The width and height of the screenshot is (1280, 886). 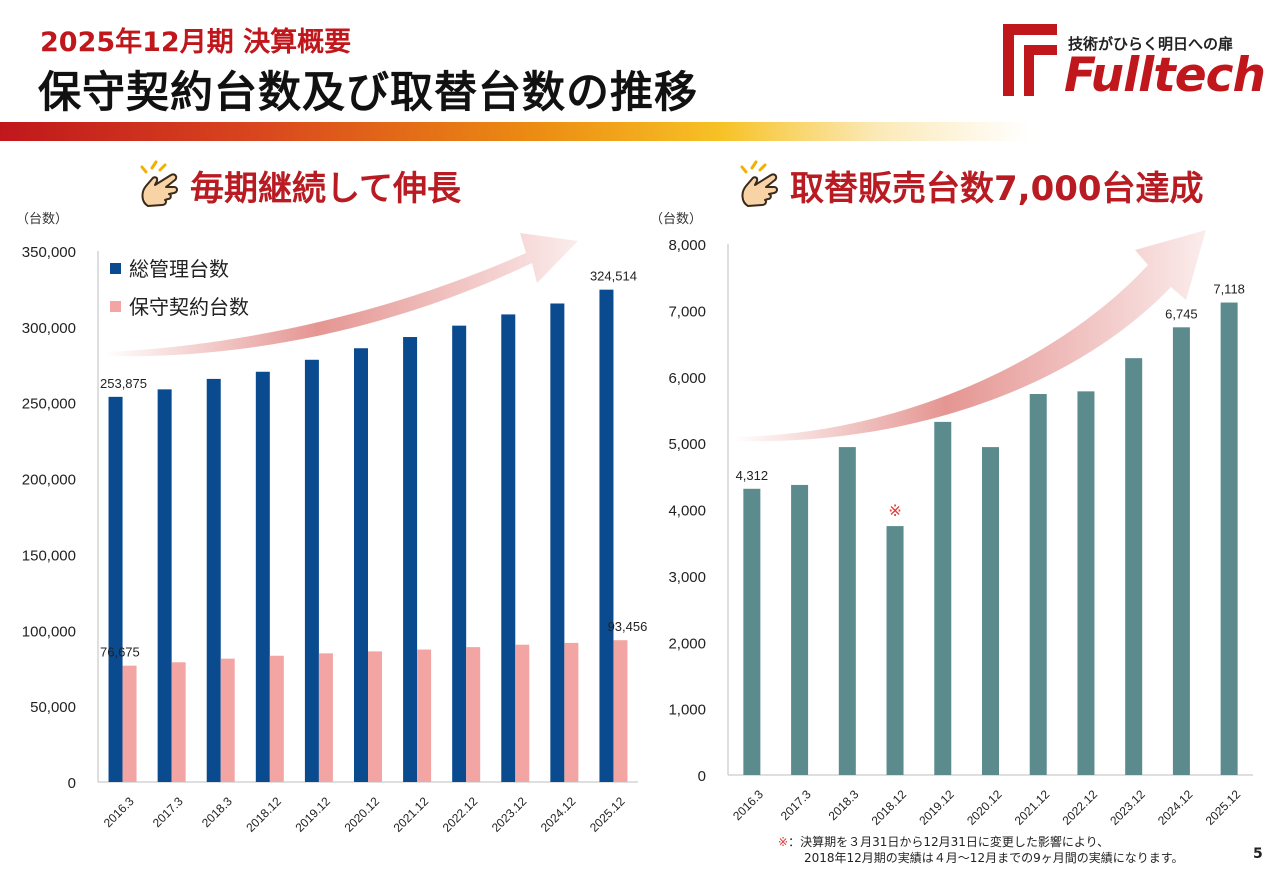 I want to click on y-tick-label: 300,000, so click(x=49, y=328).